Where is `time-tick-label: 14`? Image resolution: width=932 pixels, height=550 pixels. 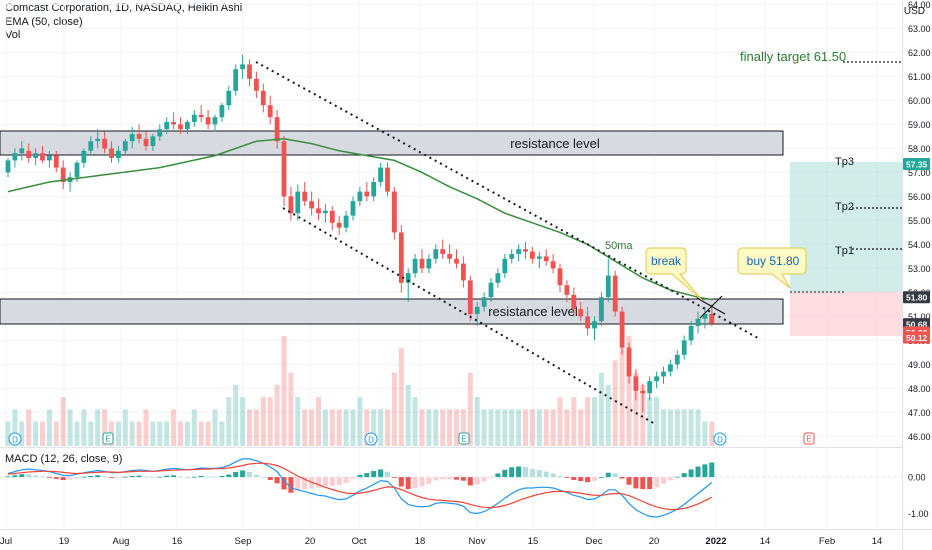
time-tick-label: 14 is located at coordinates (765, 541).